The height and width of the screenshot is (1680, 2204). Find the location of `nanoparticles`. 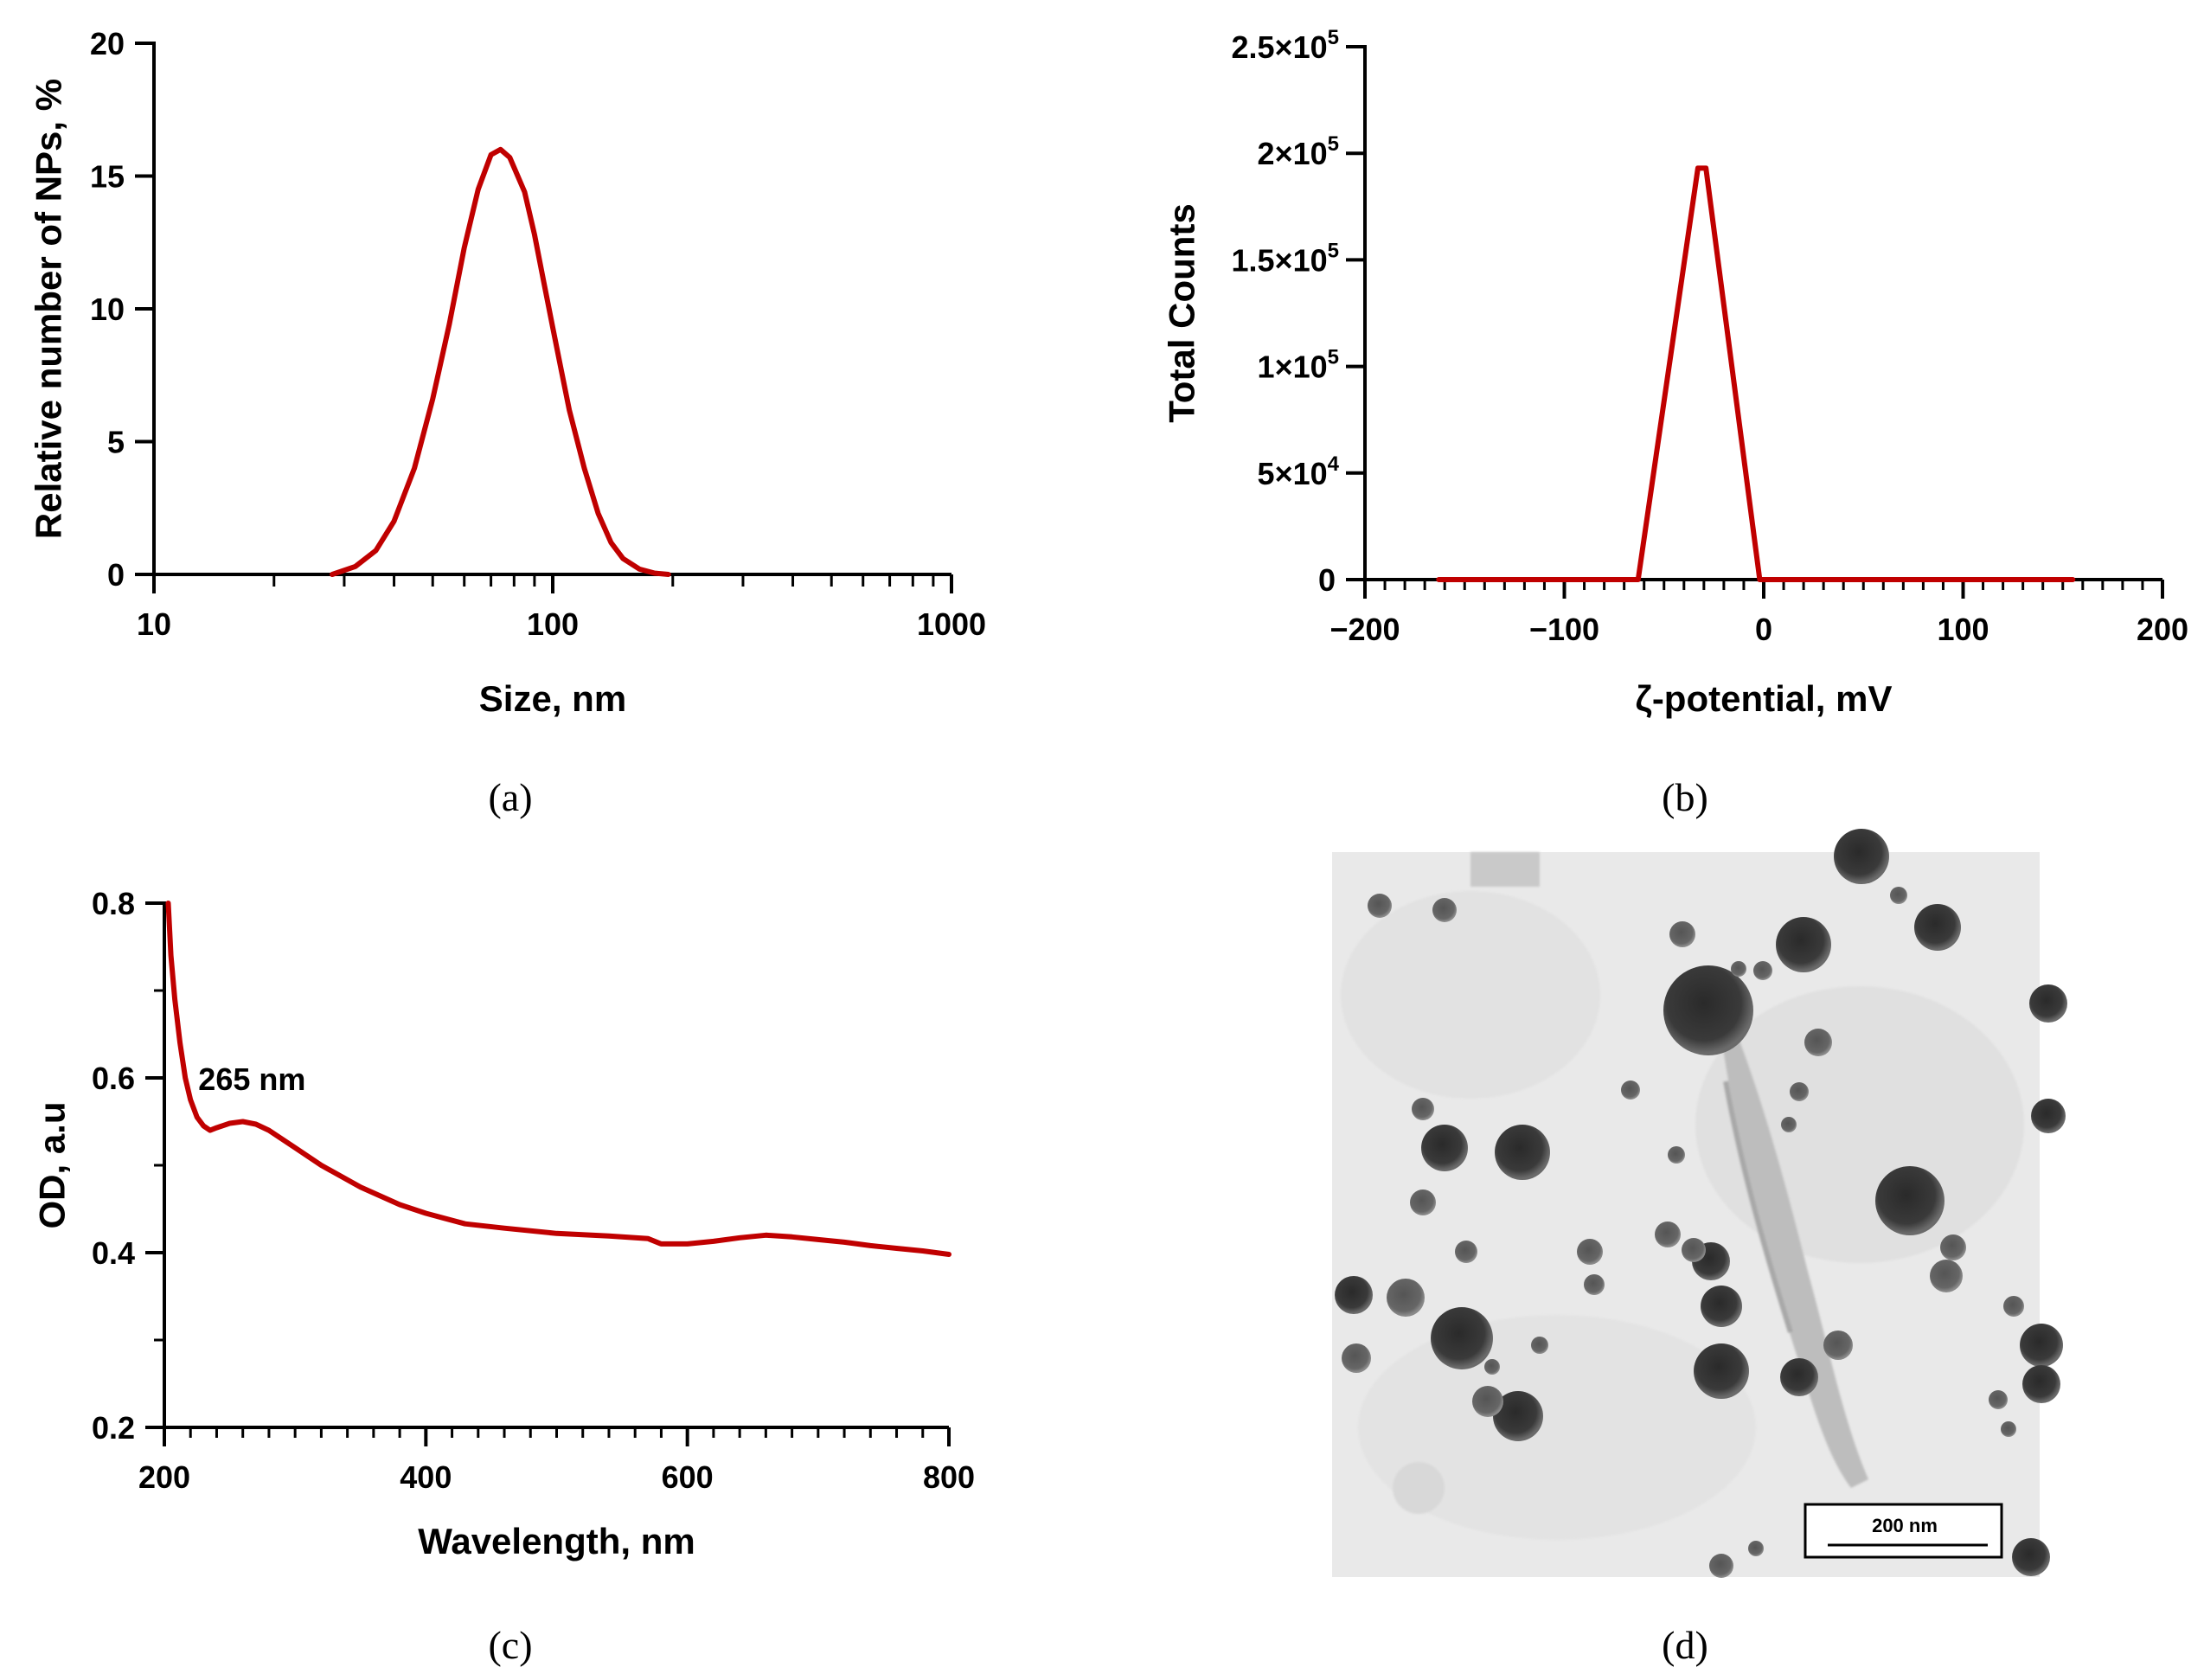

nanoparticles is located at coordinates (1701, 1203).